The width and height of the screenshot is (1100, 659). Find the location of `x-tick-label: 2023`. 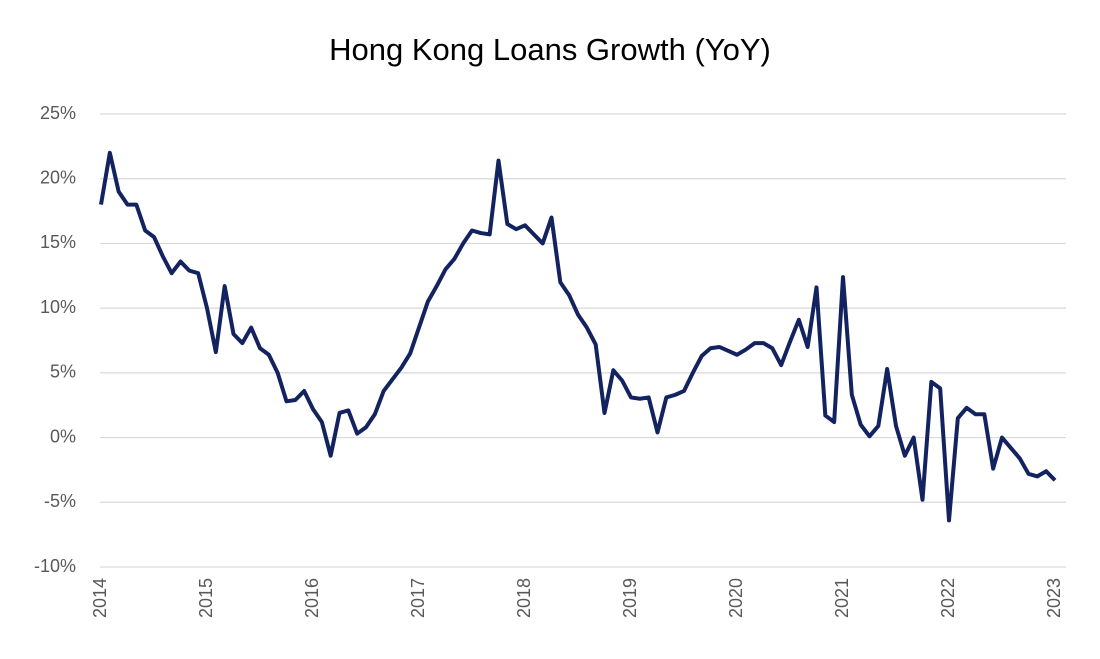

x-tick-label: 2023 is located at coordinates (1054, 598).